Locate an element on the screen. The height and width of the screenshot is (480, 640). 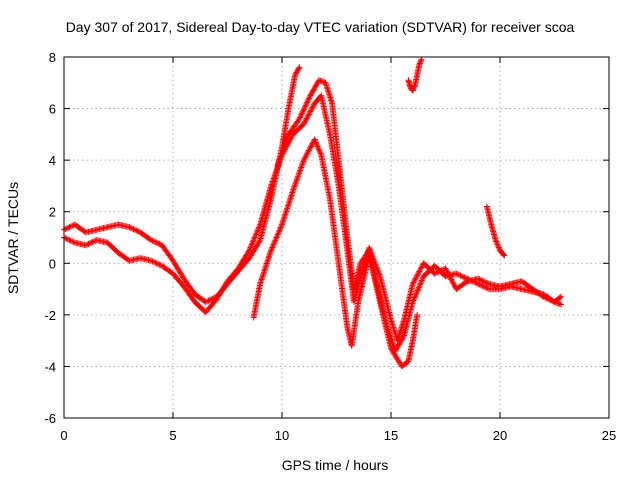
y-tick-label: 2 is located at coordinates (52, 212).